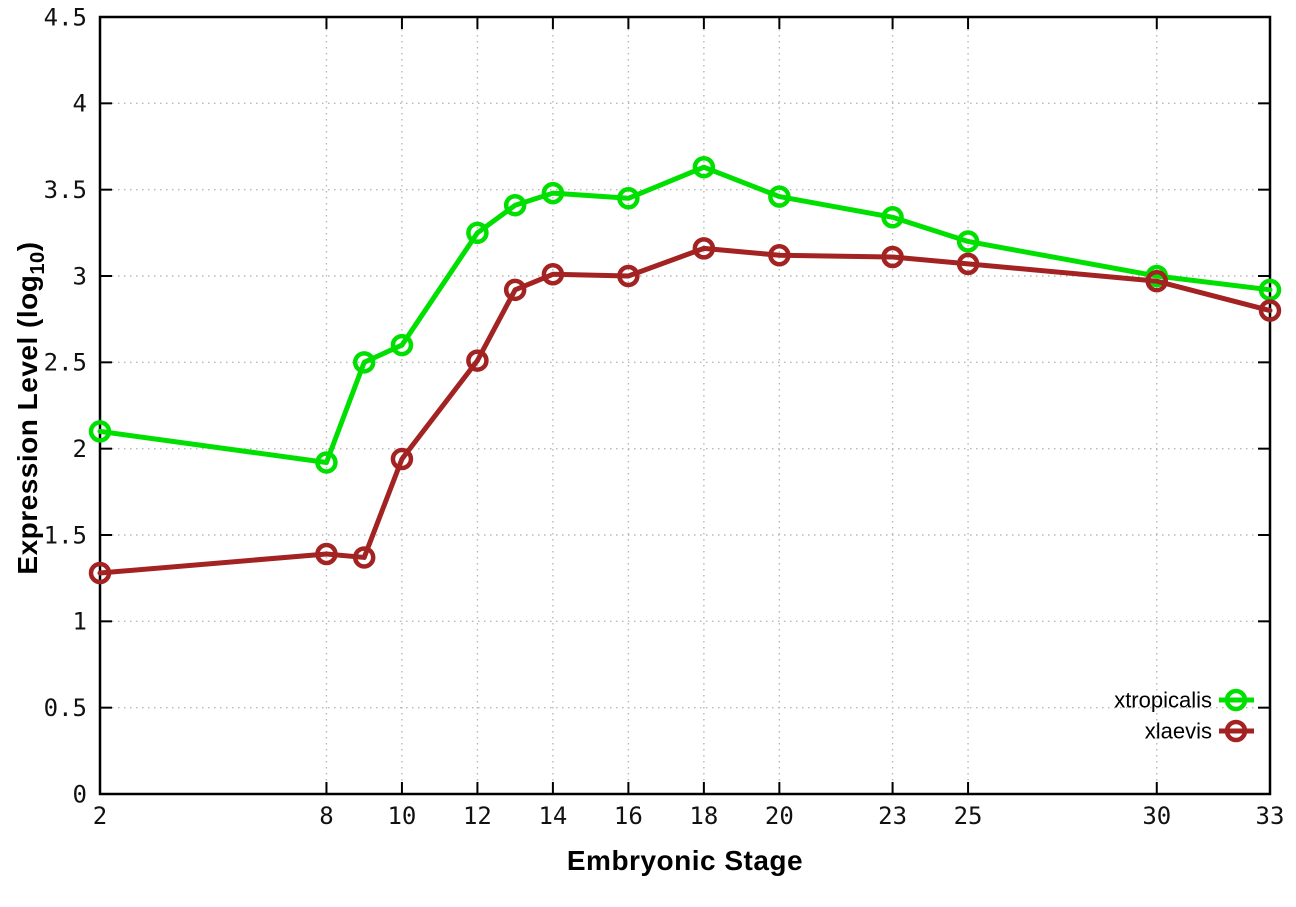 This screenshot has width=1296, height=907. What do you see at coordinates (80, 622) in the screenshot?
I see `y-tick-label: 1` at bounding box center [80, 622].